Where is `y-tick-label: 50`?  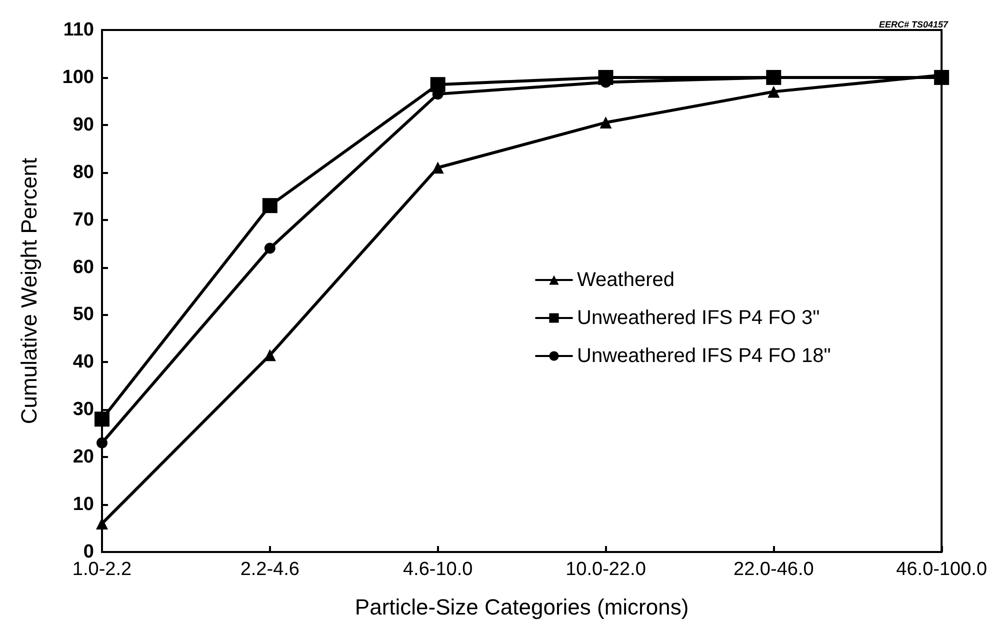
y-tick-label: 50 is located at coordinates (83, 315).